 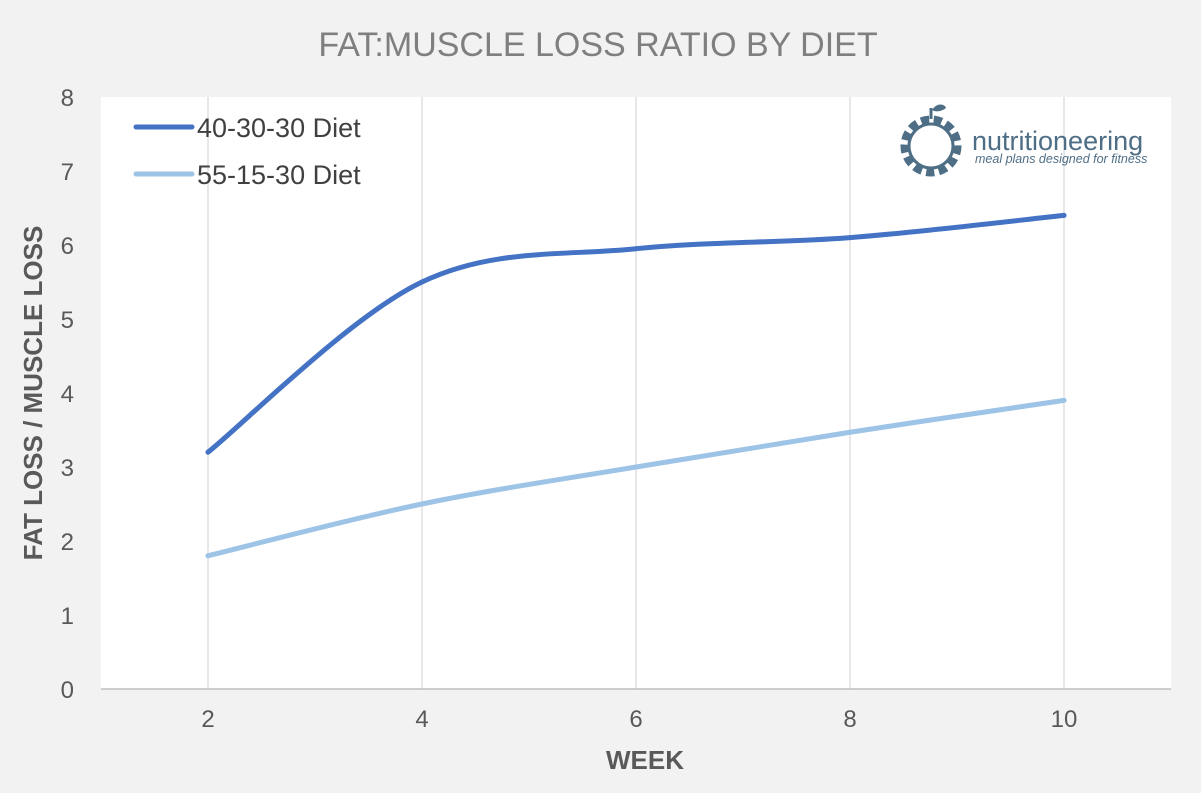 I want to click on y-tick-label: 0, so click(x=67, y=690).